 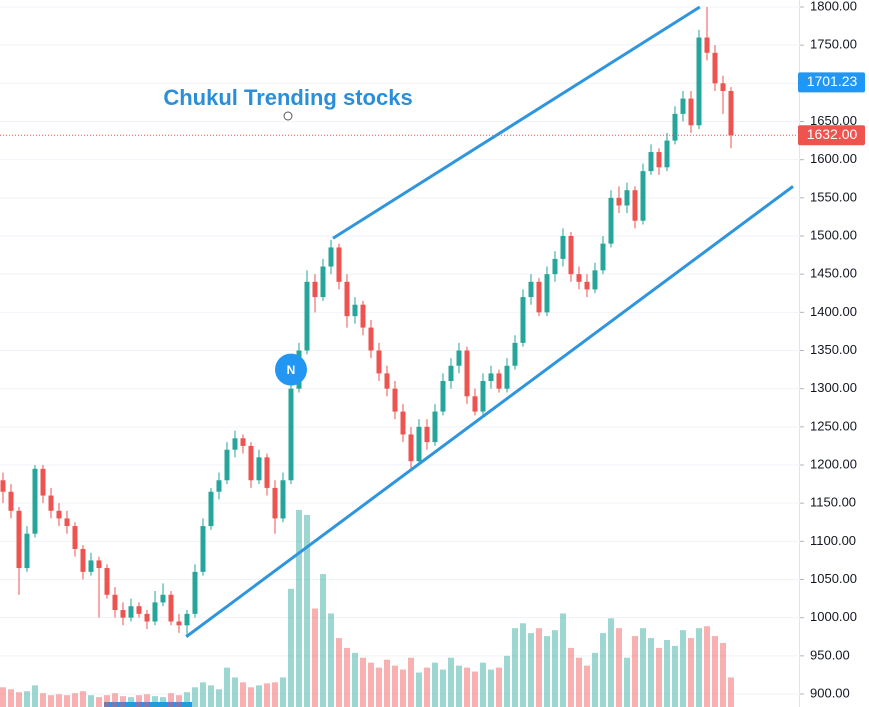 I want to click on y-tick-label: 1050.00, so click(x=833, y=578).